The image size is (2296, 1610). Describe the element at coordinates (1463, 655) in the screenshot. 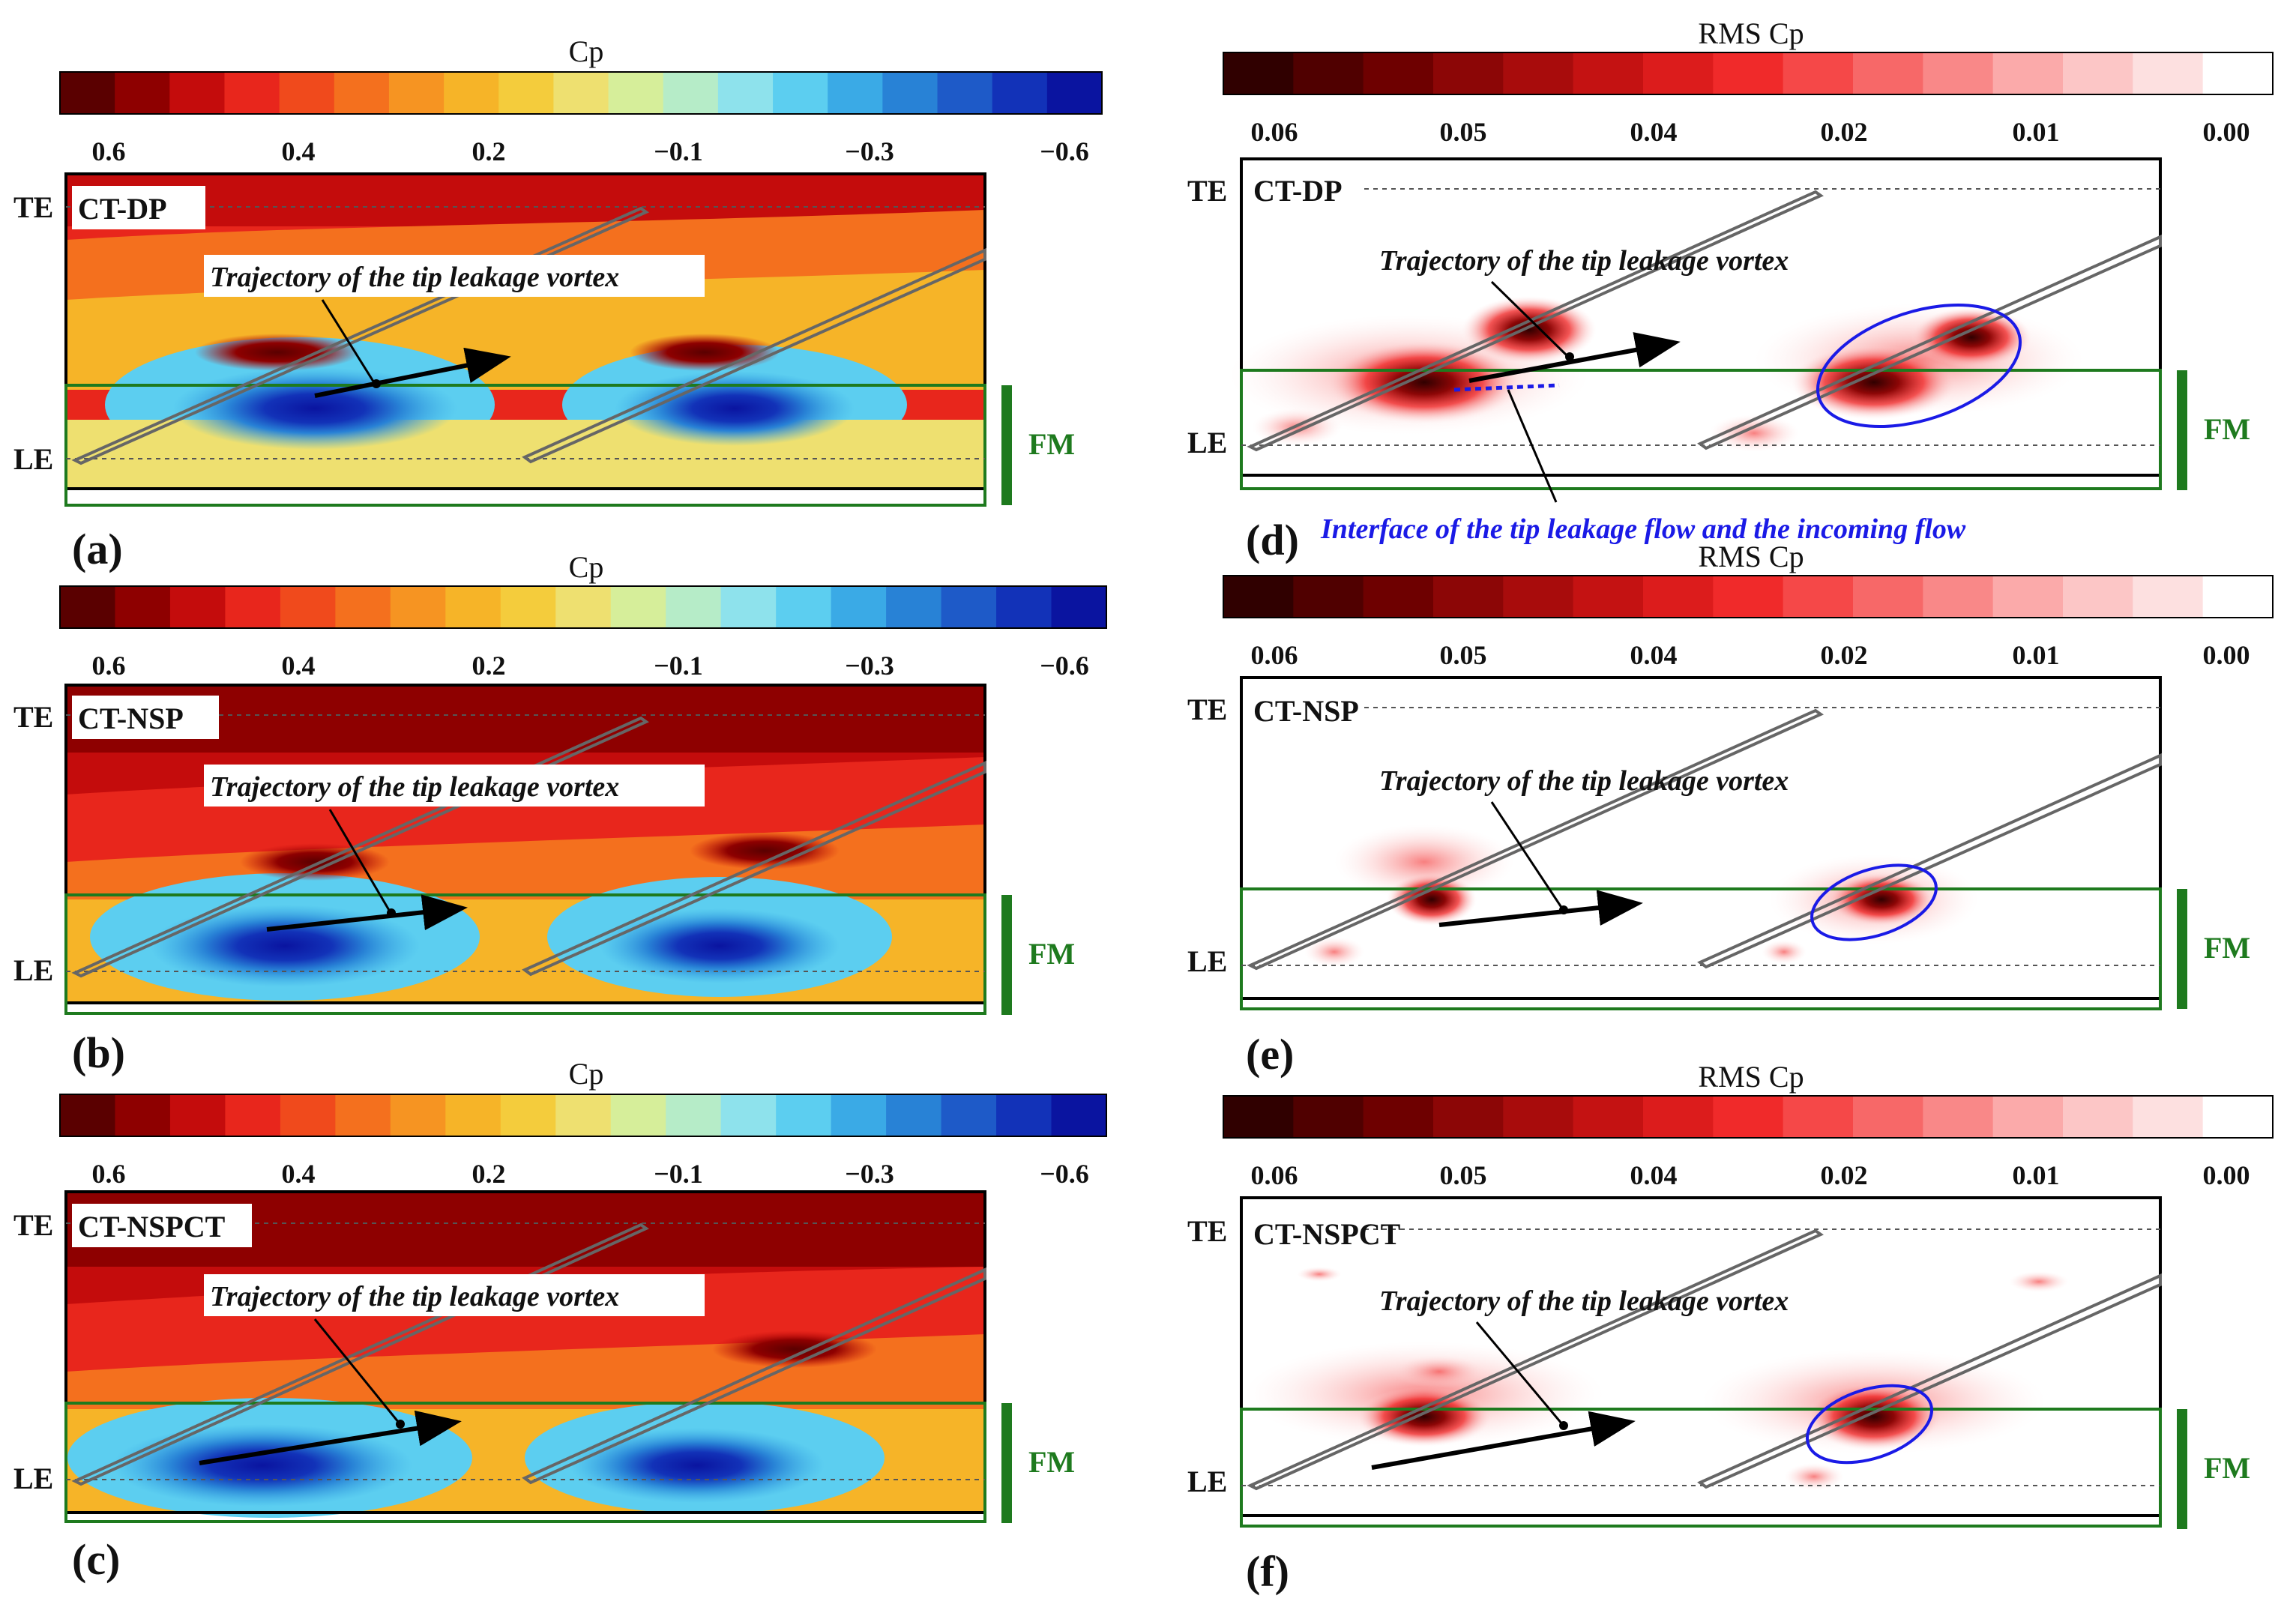

I see `colorbar-tick: 0.05` at that location.